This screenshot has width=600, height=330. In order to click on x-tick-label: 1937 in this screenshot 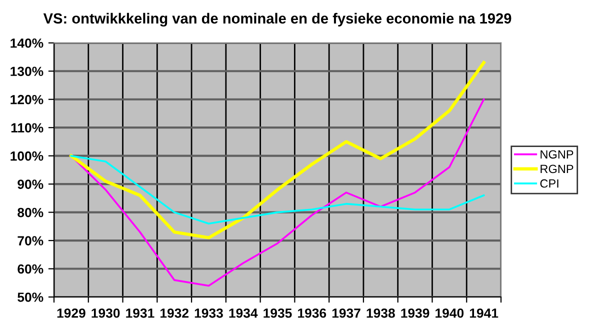, I will do `click(346, 313)`.